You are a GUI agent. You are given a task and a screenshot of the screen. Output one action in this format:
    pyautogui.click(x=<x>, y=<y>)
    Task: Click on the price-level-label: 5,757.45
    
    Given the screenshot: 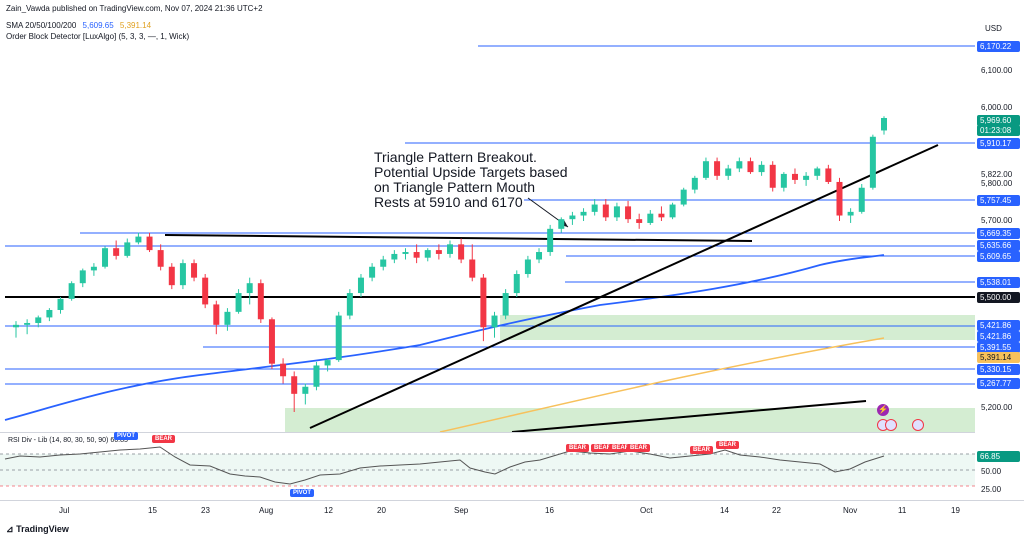 What is the action you would take?
    pyautogui.click(x=998, y=200)
    